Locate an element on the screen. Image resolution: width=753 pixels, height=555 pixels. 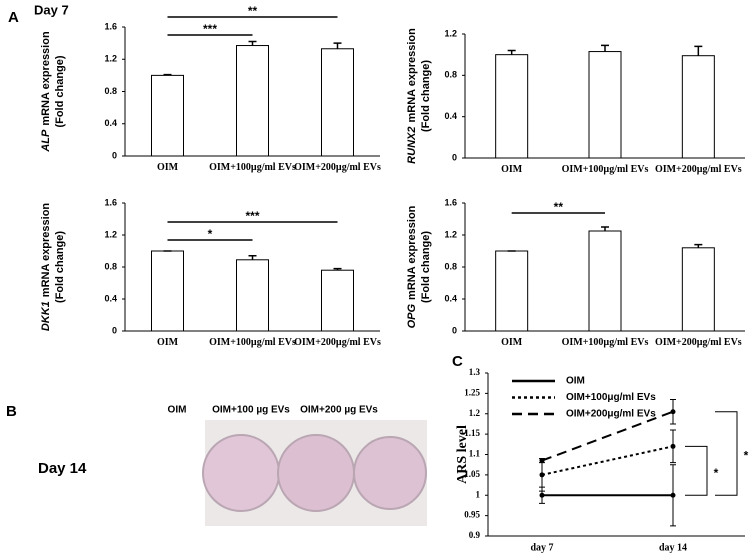
y-axis-label: OPG mRNA expression (Fold change) is located at coordinates (419, 266).